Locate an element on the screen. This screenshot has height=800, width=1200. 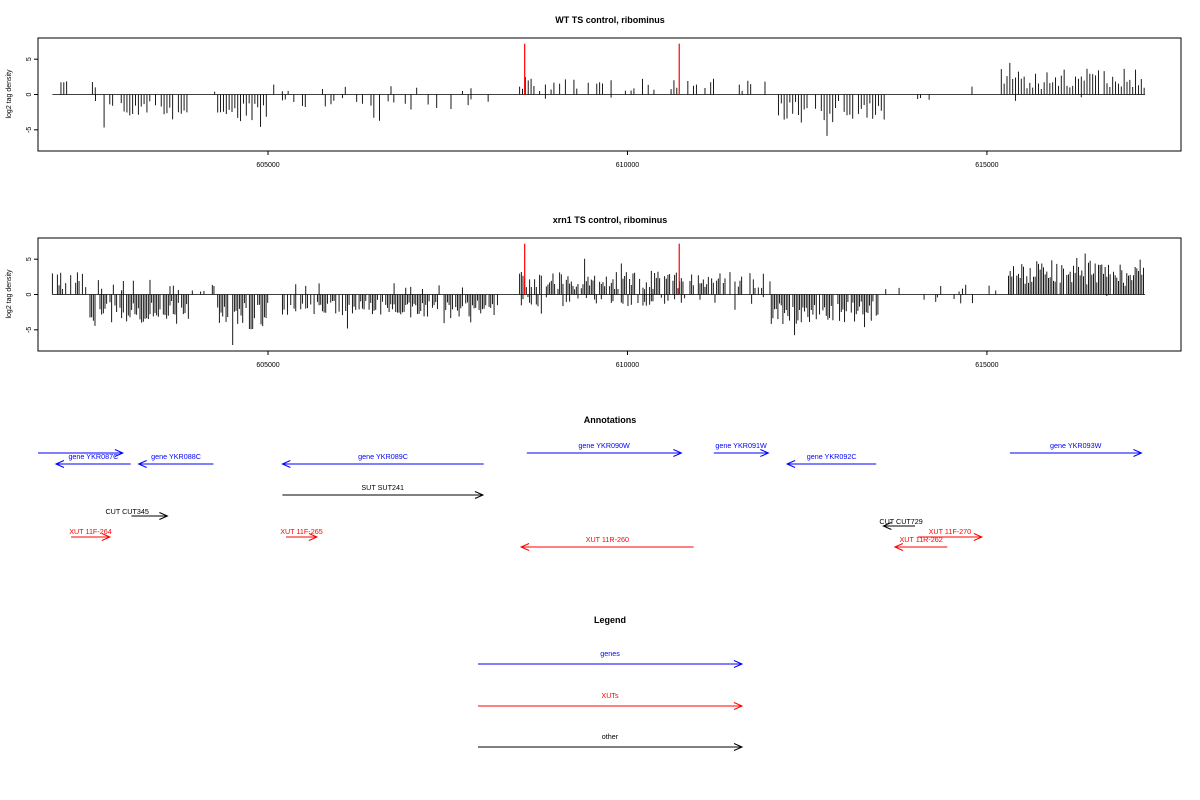
annotations-title: Annotations is located at coordinates (610, 420).